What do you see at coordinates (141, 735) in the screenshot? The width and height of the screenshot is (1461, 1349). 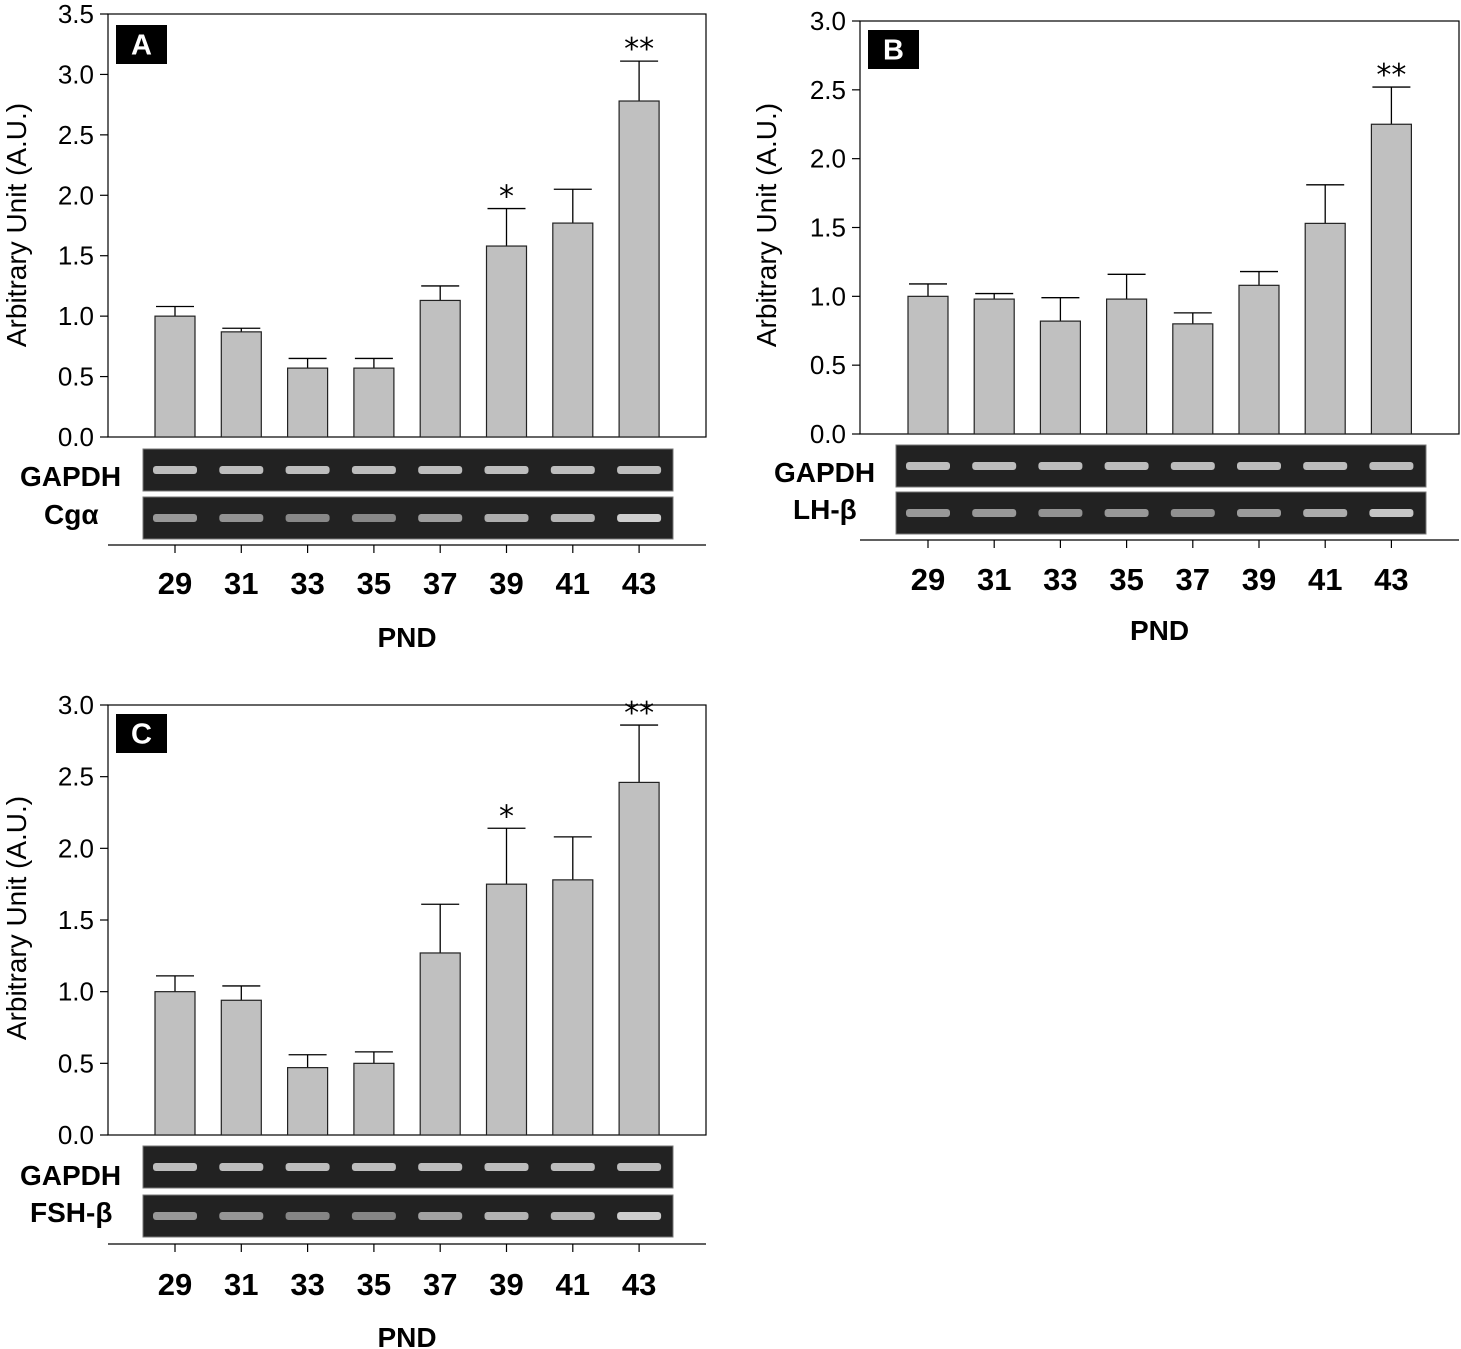 I see `panel-letter: C` at bounding box center [141, 735].